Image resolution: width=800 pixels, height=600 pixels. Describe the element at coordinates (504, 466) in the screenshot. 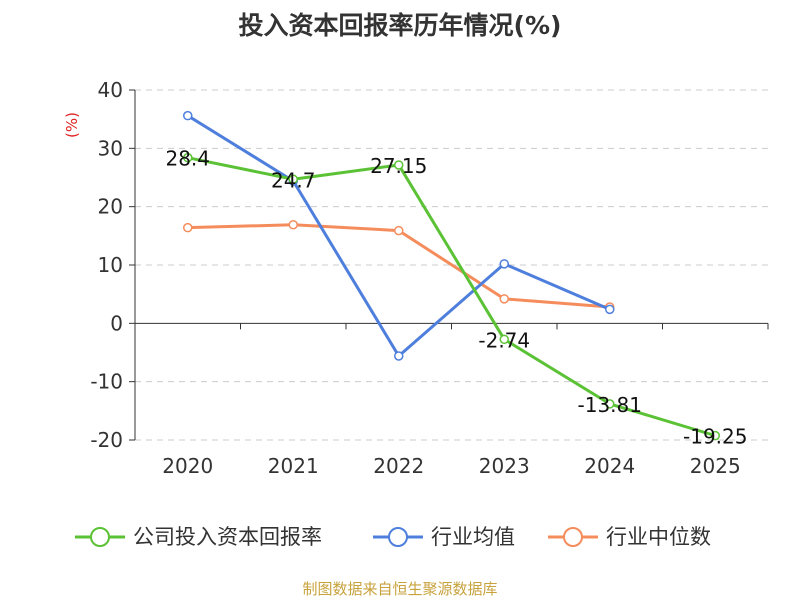

I see `x-tick-label: 2023` at that location.